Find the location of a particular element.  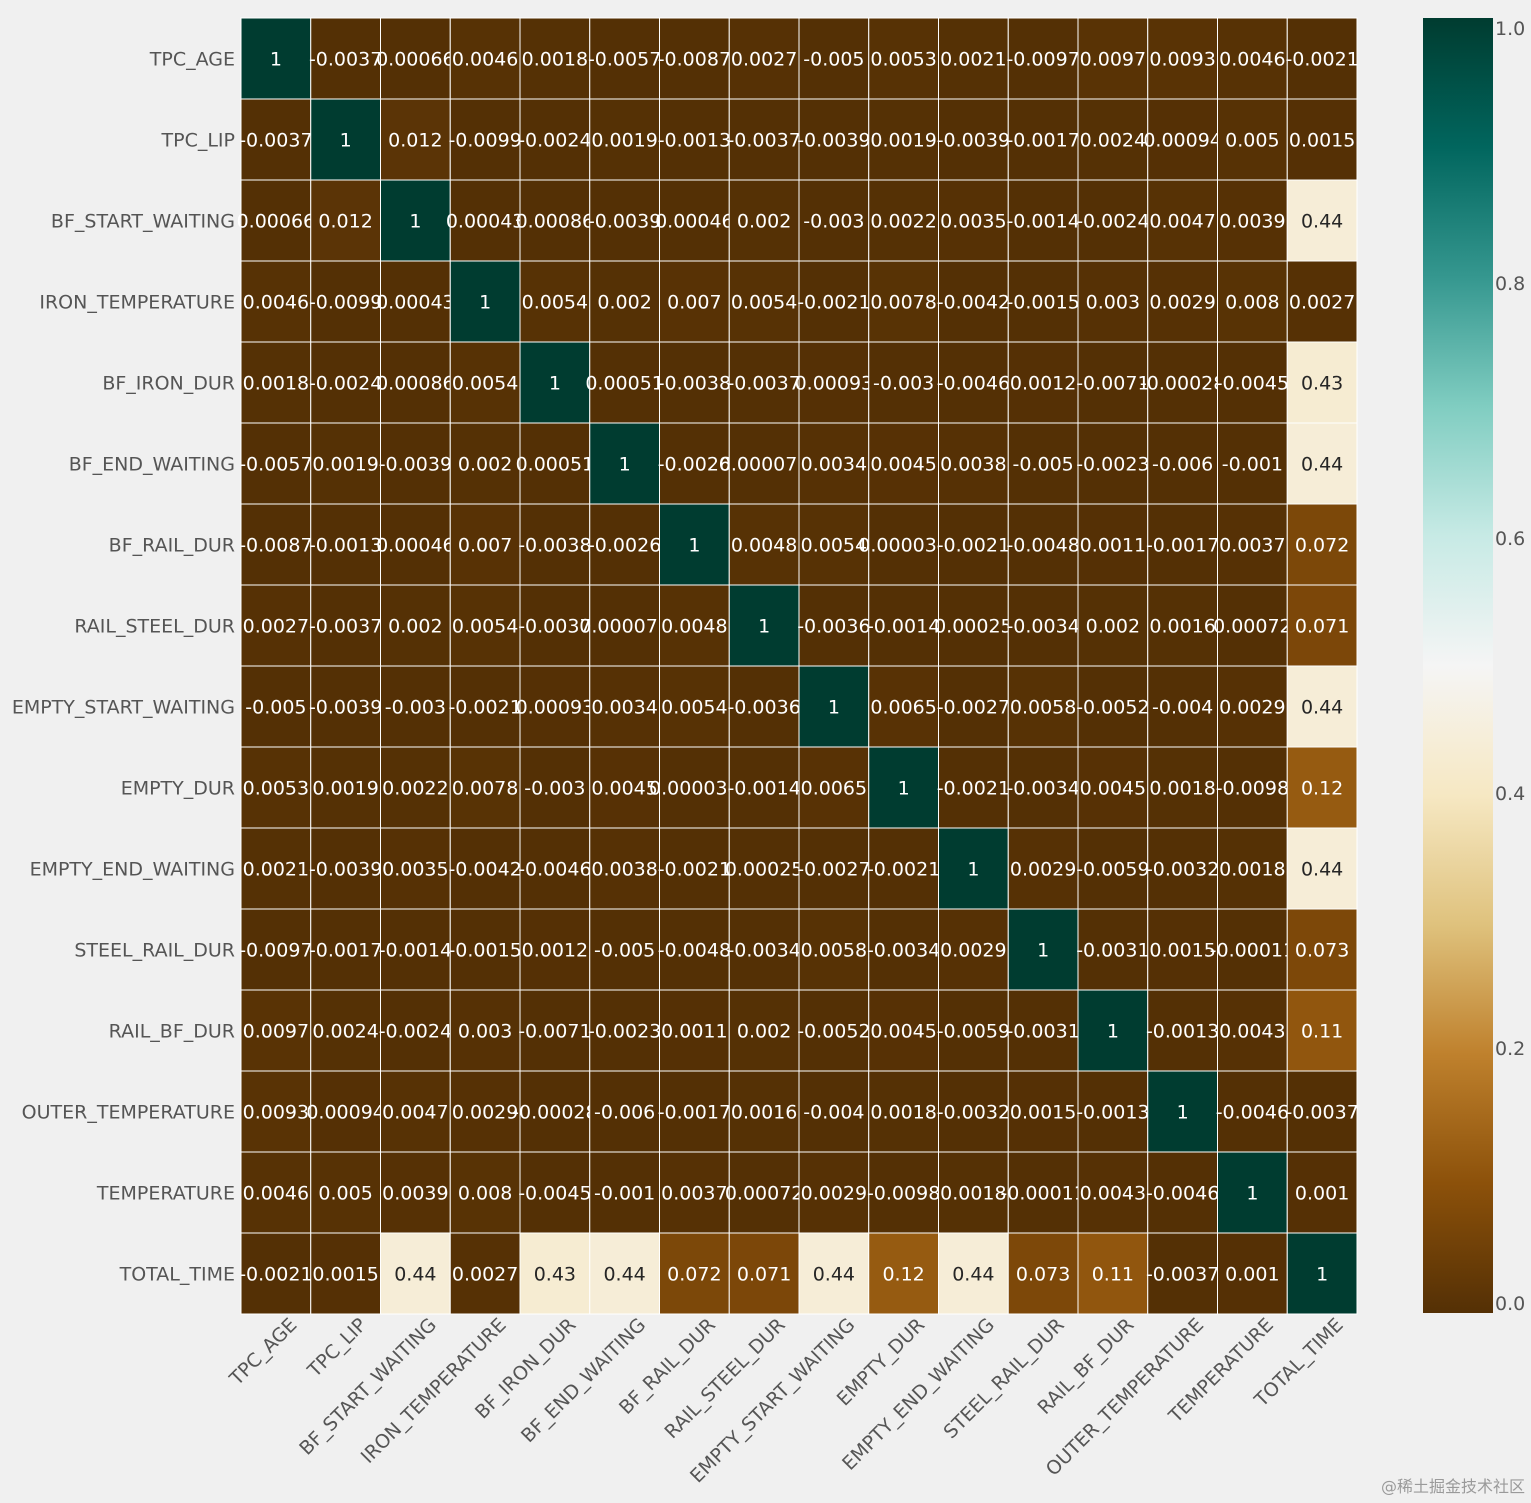

cell-label-12-1: 0.0024 is located at coordinates (345, 1032).